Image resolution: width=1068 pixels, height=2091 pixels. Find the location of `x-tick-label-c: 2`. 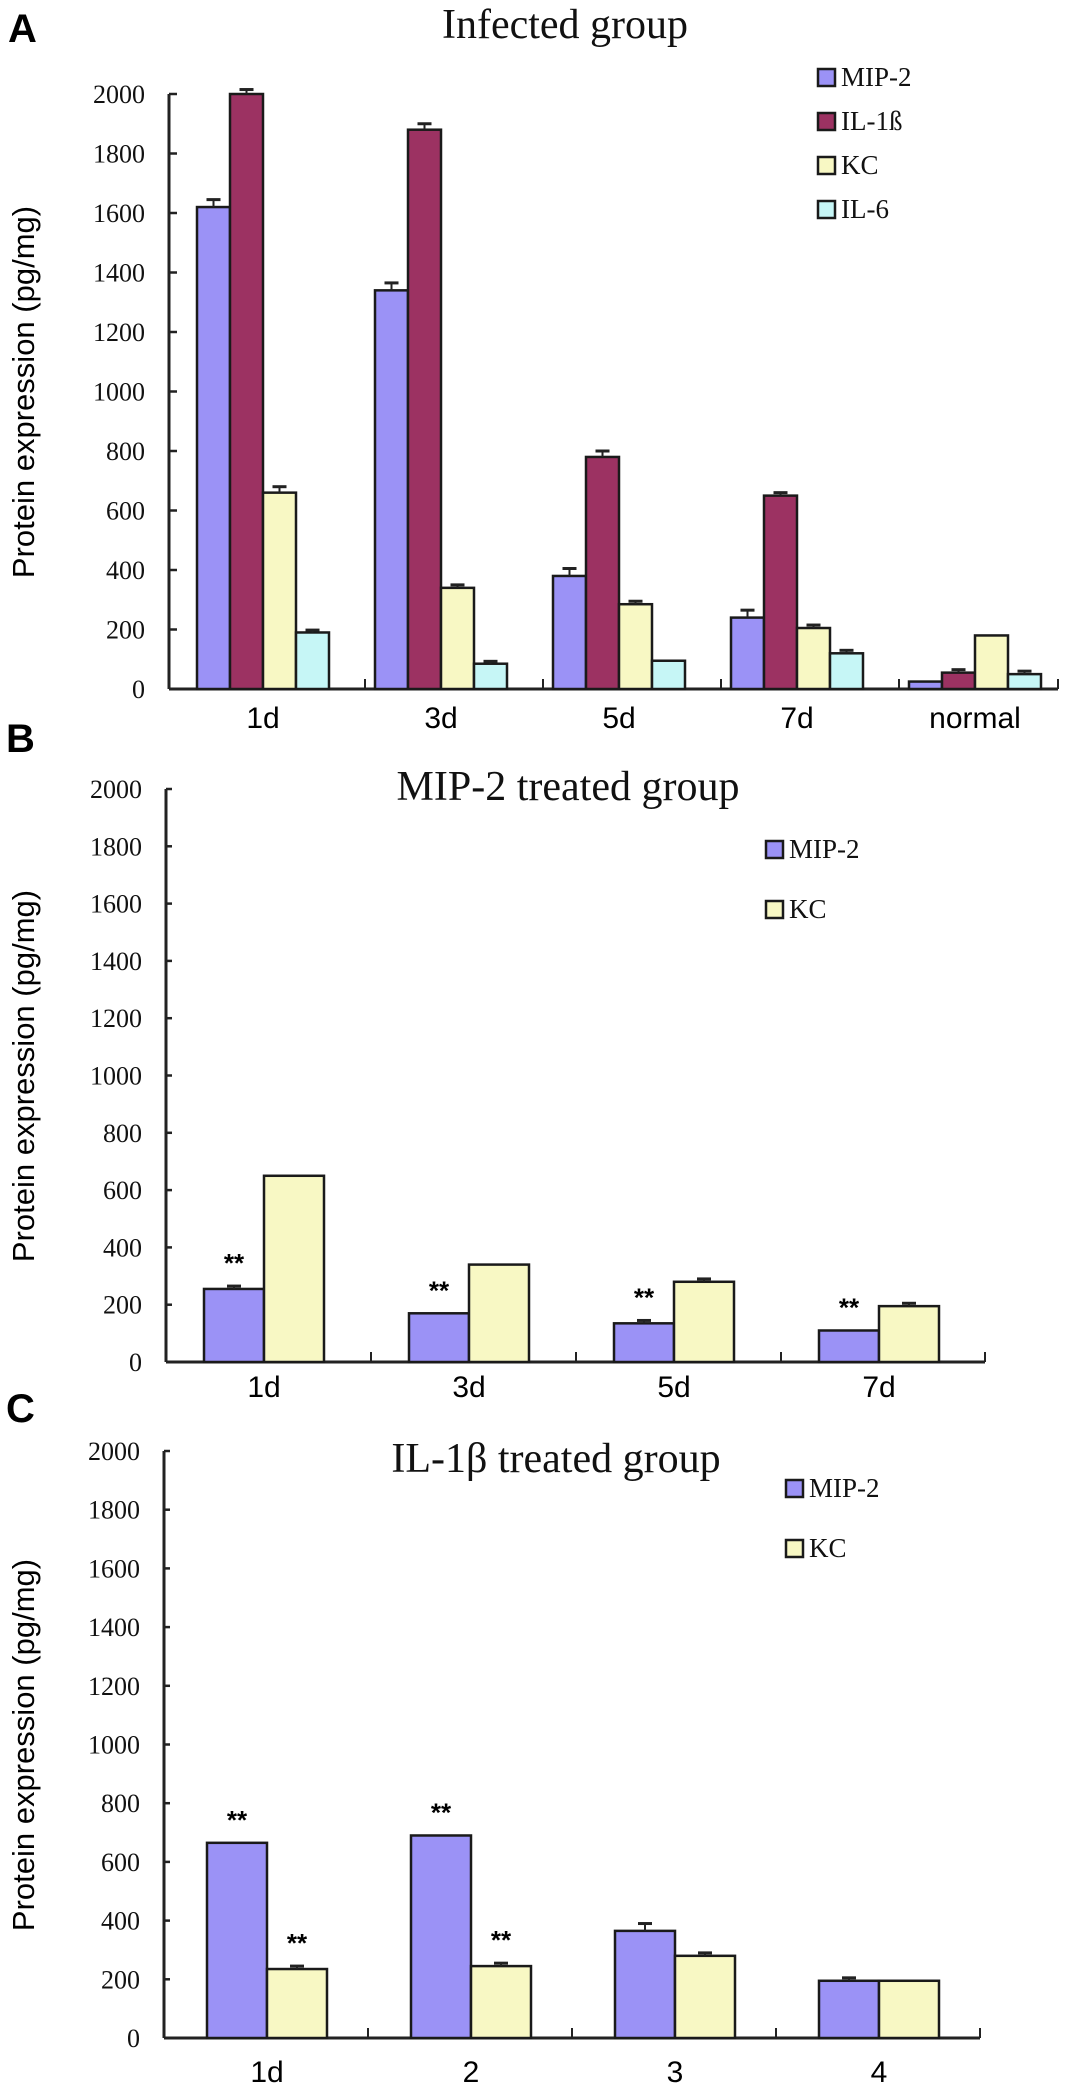

x-tick-label-c: 2 is located at coordinates (471, 2072).